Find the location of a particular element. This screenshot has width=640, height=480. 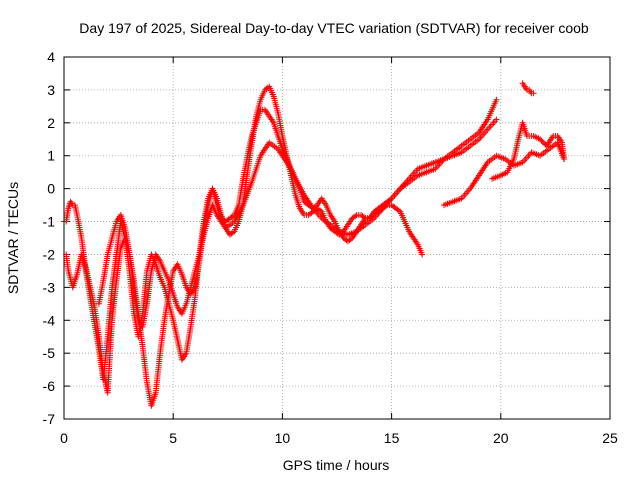

y-tick-label: -5 is located at coordinates (49, 353).